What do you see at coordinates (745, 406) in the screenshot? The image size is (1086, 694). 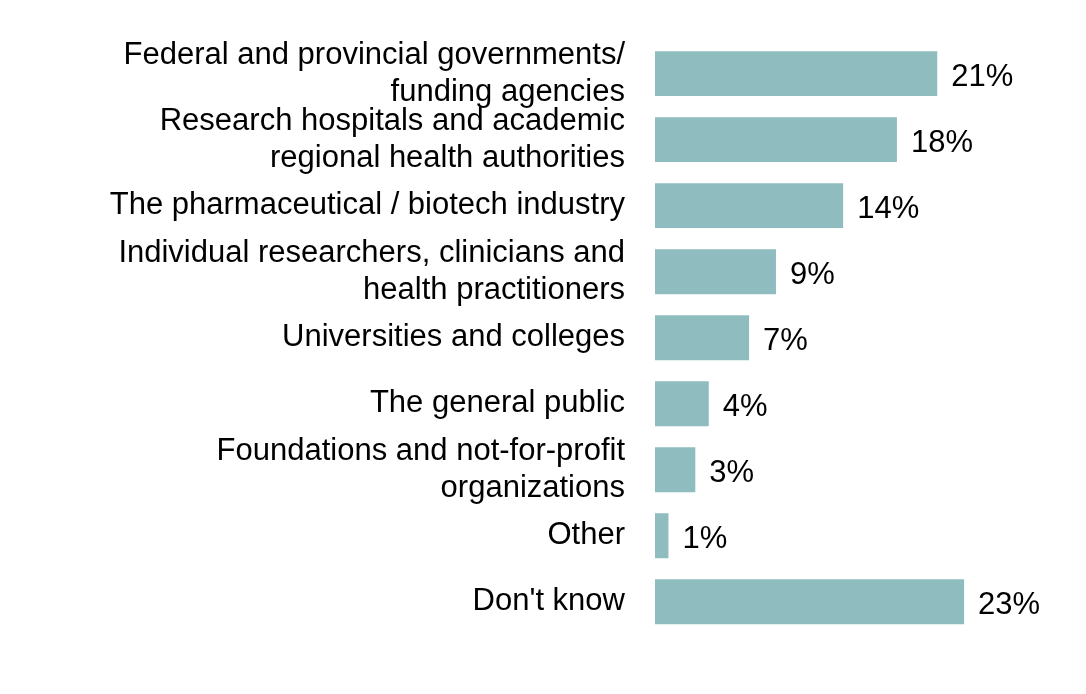 I see `data-label: 4%` at bounding box center [745, 406].